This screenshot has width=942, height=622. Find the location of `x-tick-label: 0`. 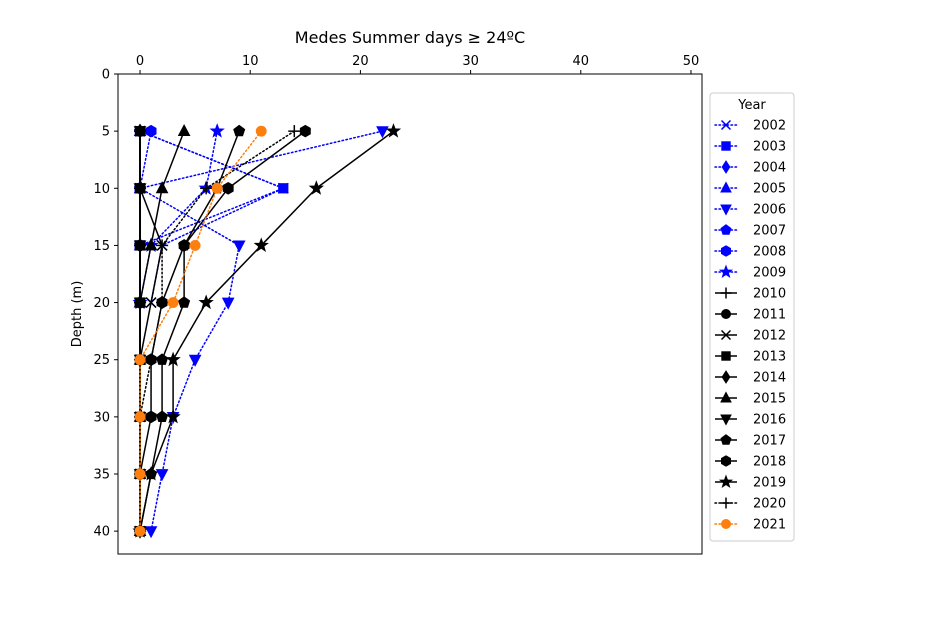

x-tick-label: 0 is located at coordinates (140, 61).